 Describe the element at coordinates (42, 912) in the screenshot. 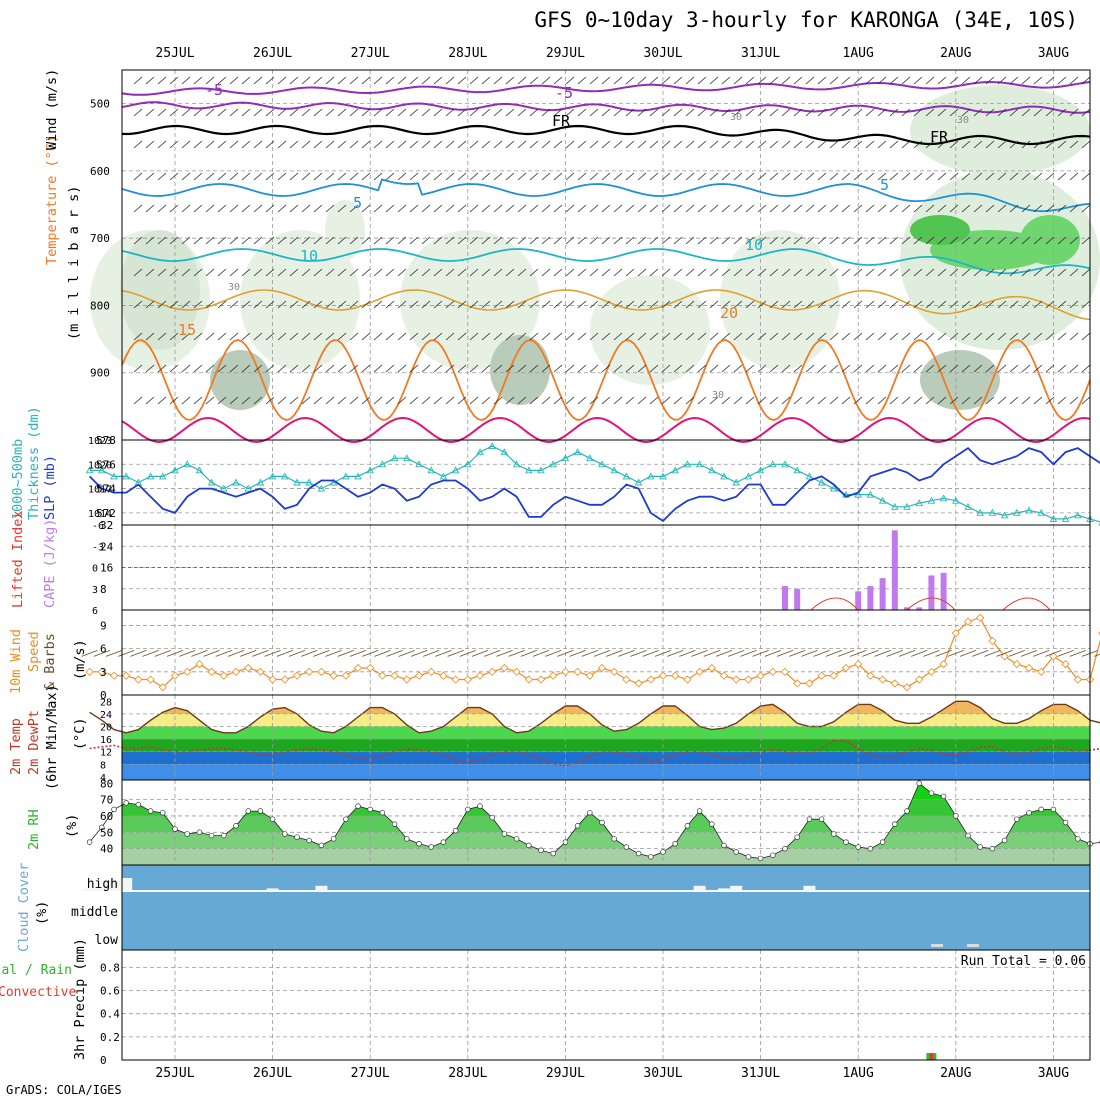

I see `ylabel-cloud-unit: (%)` at that location.